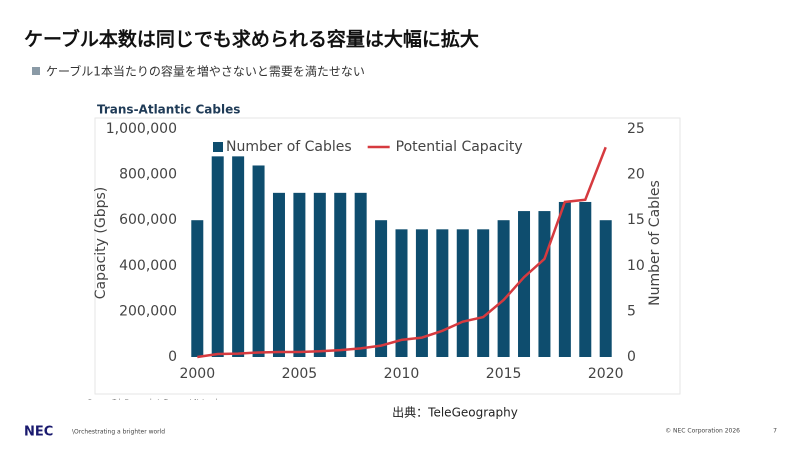 The image size is (800, 450). What do you see at coordinates (455, 413) in the screenshot?
I see `caption: 出典：TeleGeography` at bounding box center [455, 413].